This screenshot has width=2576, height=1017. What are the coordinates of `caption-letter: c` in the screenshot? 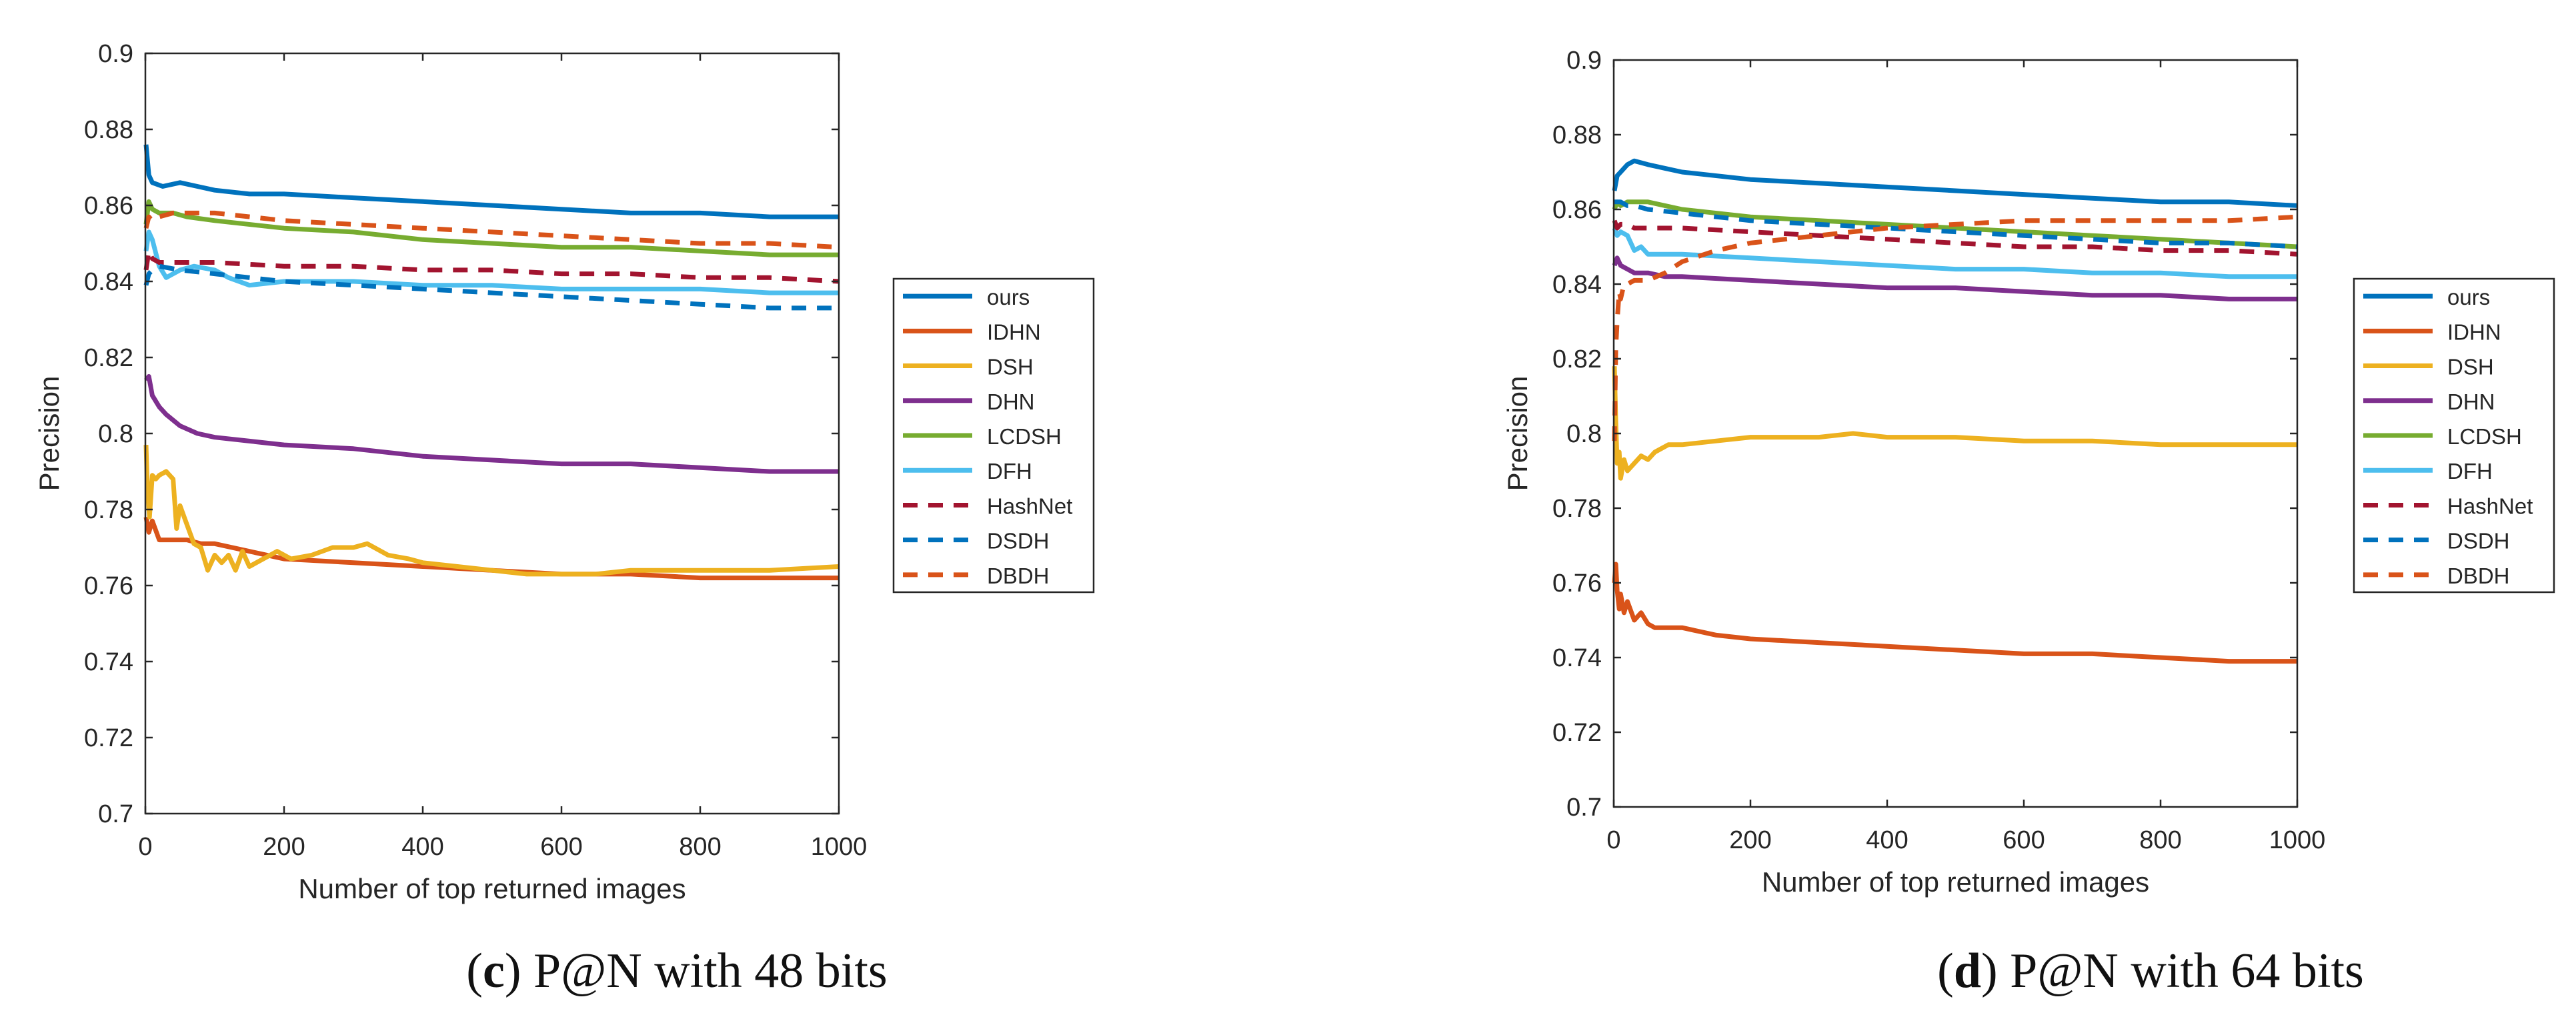 It's located at (494, 971).